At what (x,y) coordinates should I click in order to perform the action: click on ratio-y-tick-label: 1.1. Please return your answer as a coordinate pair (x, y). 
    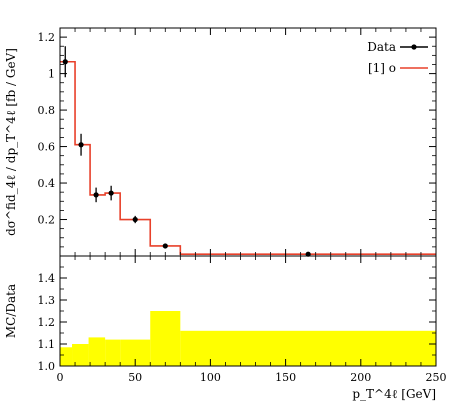
    Looking at the image, I should click on (47, 344).